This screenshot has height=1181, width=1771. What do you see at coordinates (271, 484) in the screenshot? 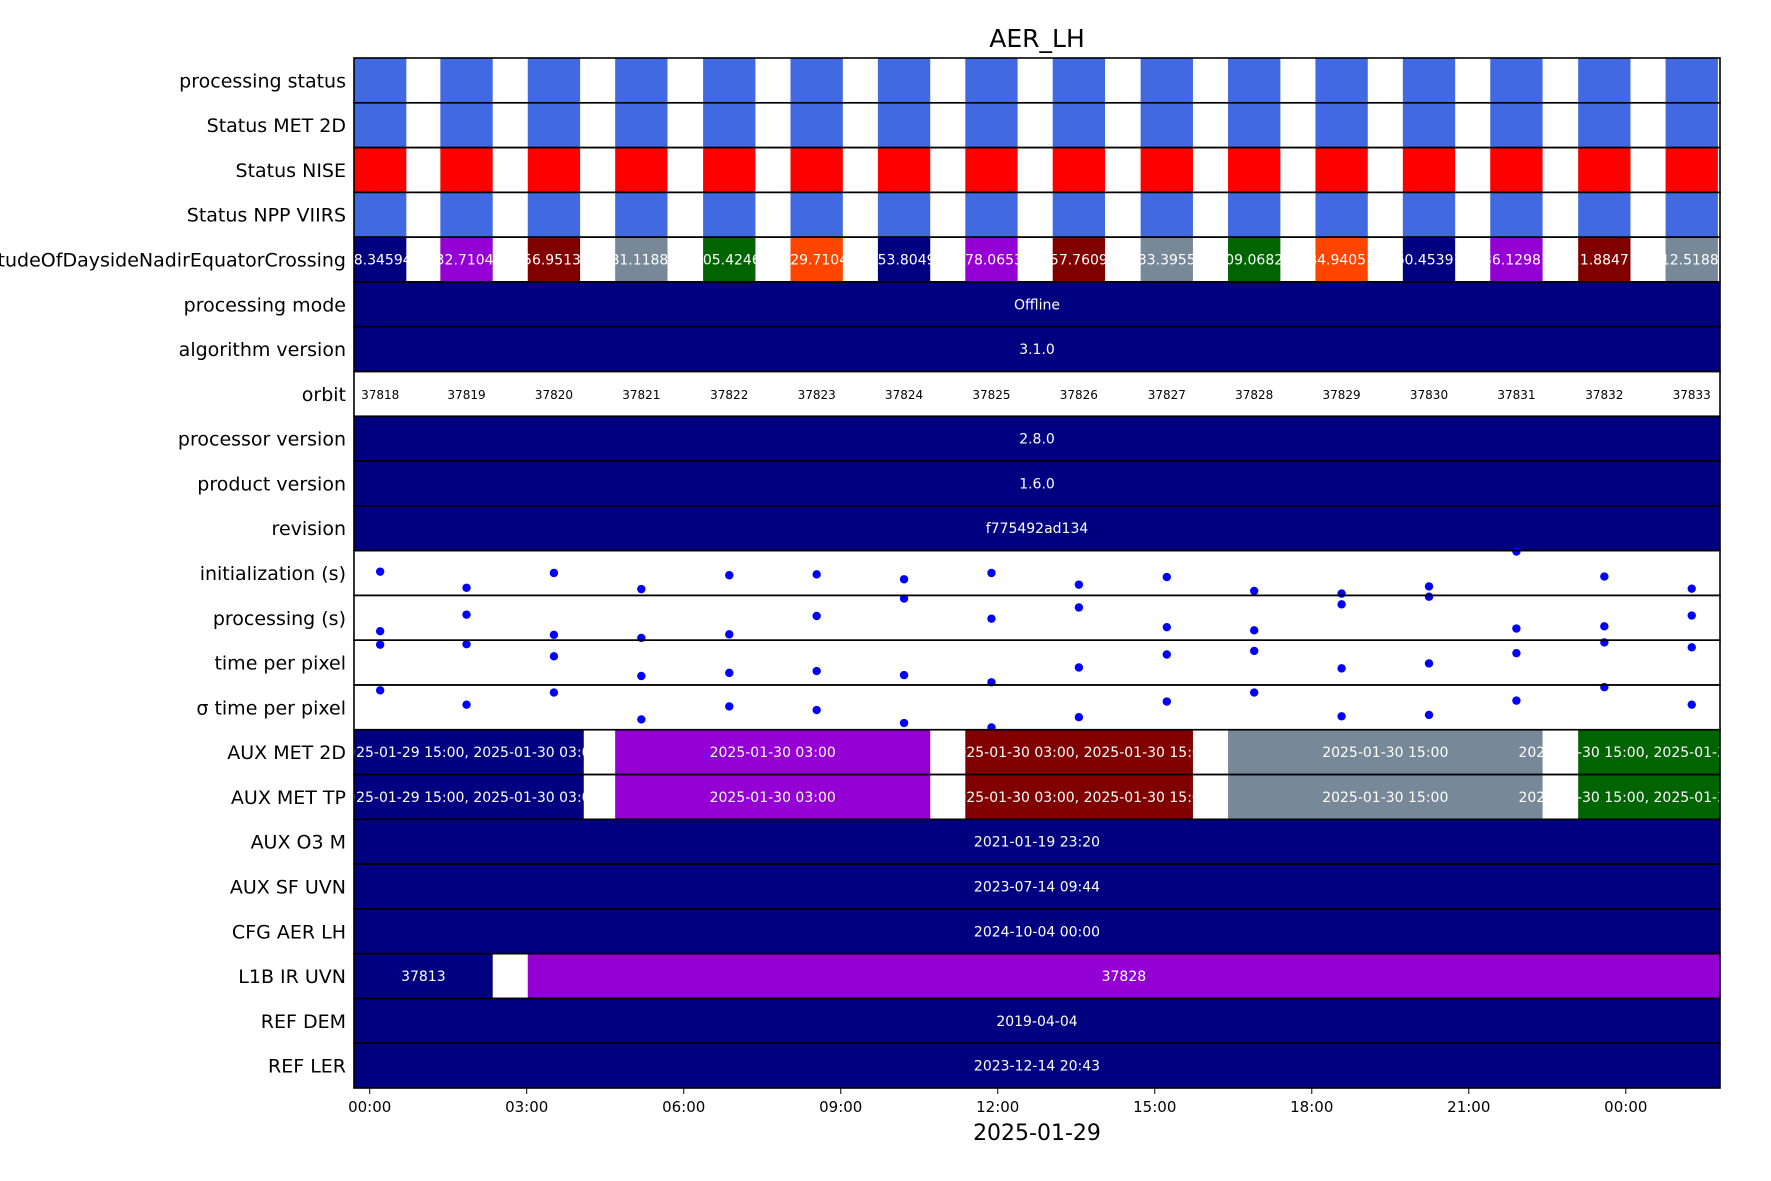
I see `row-label: product version` at bounding box center [271, 484].